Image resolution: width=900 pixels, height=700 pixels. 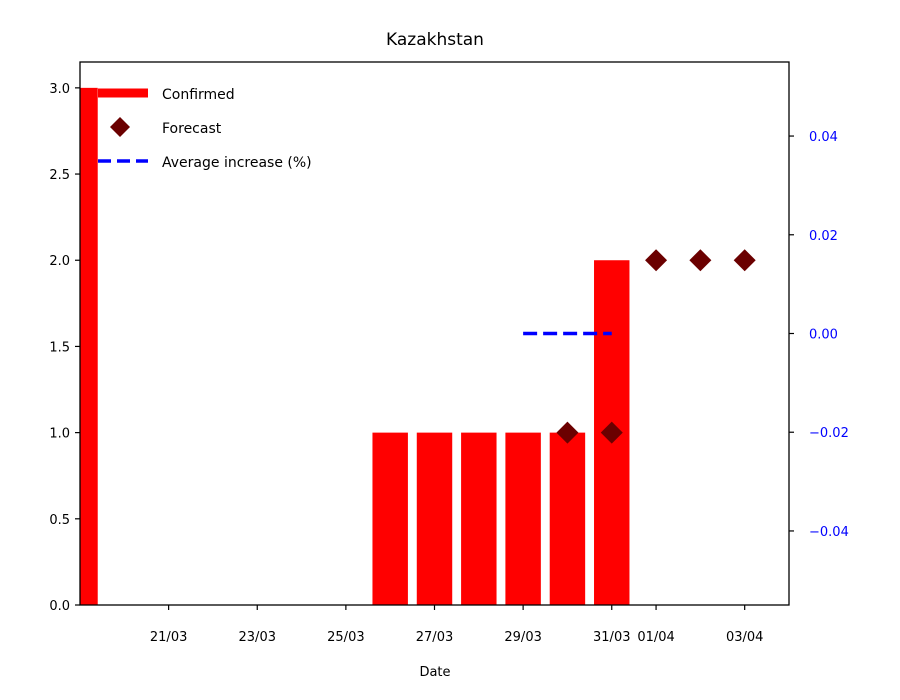 What do you see at coordinates (59, 520) in the screenshot?
I see `y-tick-label: 0.5` at bounding box center [59, 520].